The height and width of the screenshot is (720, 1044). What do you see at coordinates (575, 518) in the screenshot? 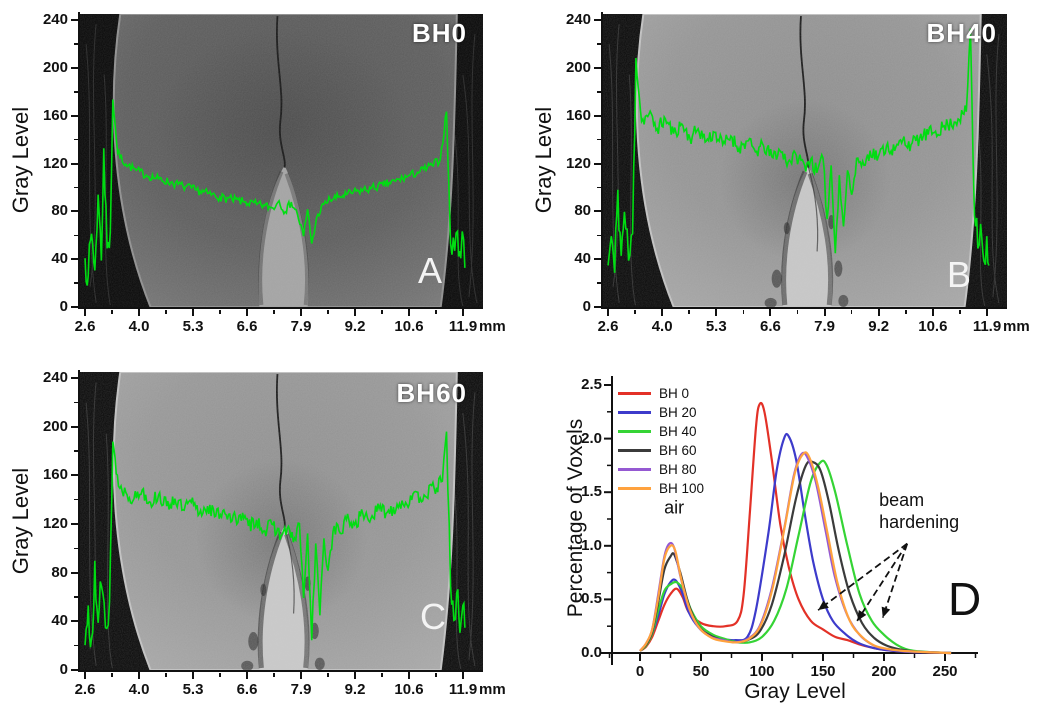
I see `y-axis-title: Percentage of Voxels` at bounding box center [575, 518].